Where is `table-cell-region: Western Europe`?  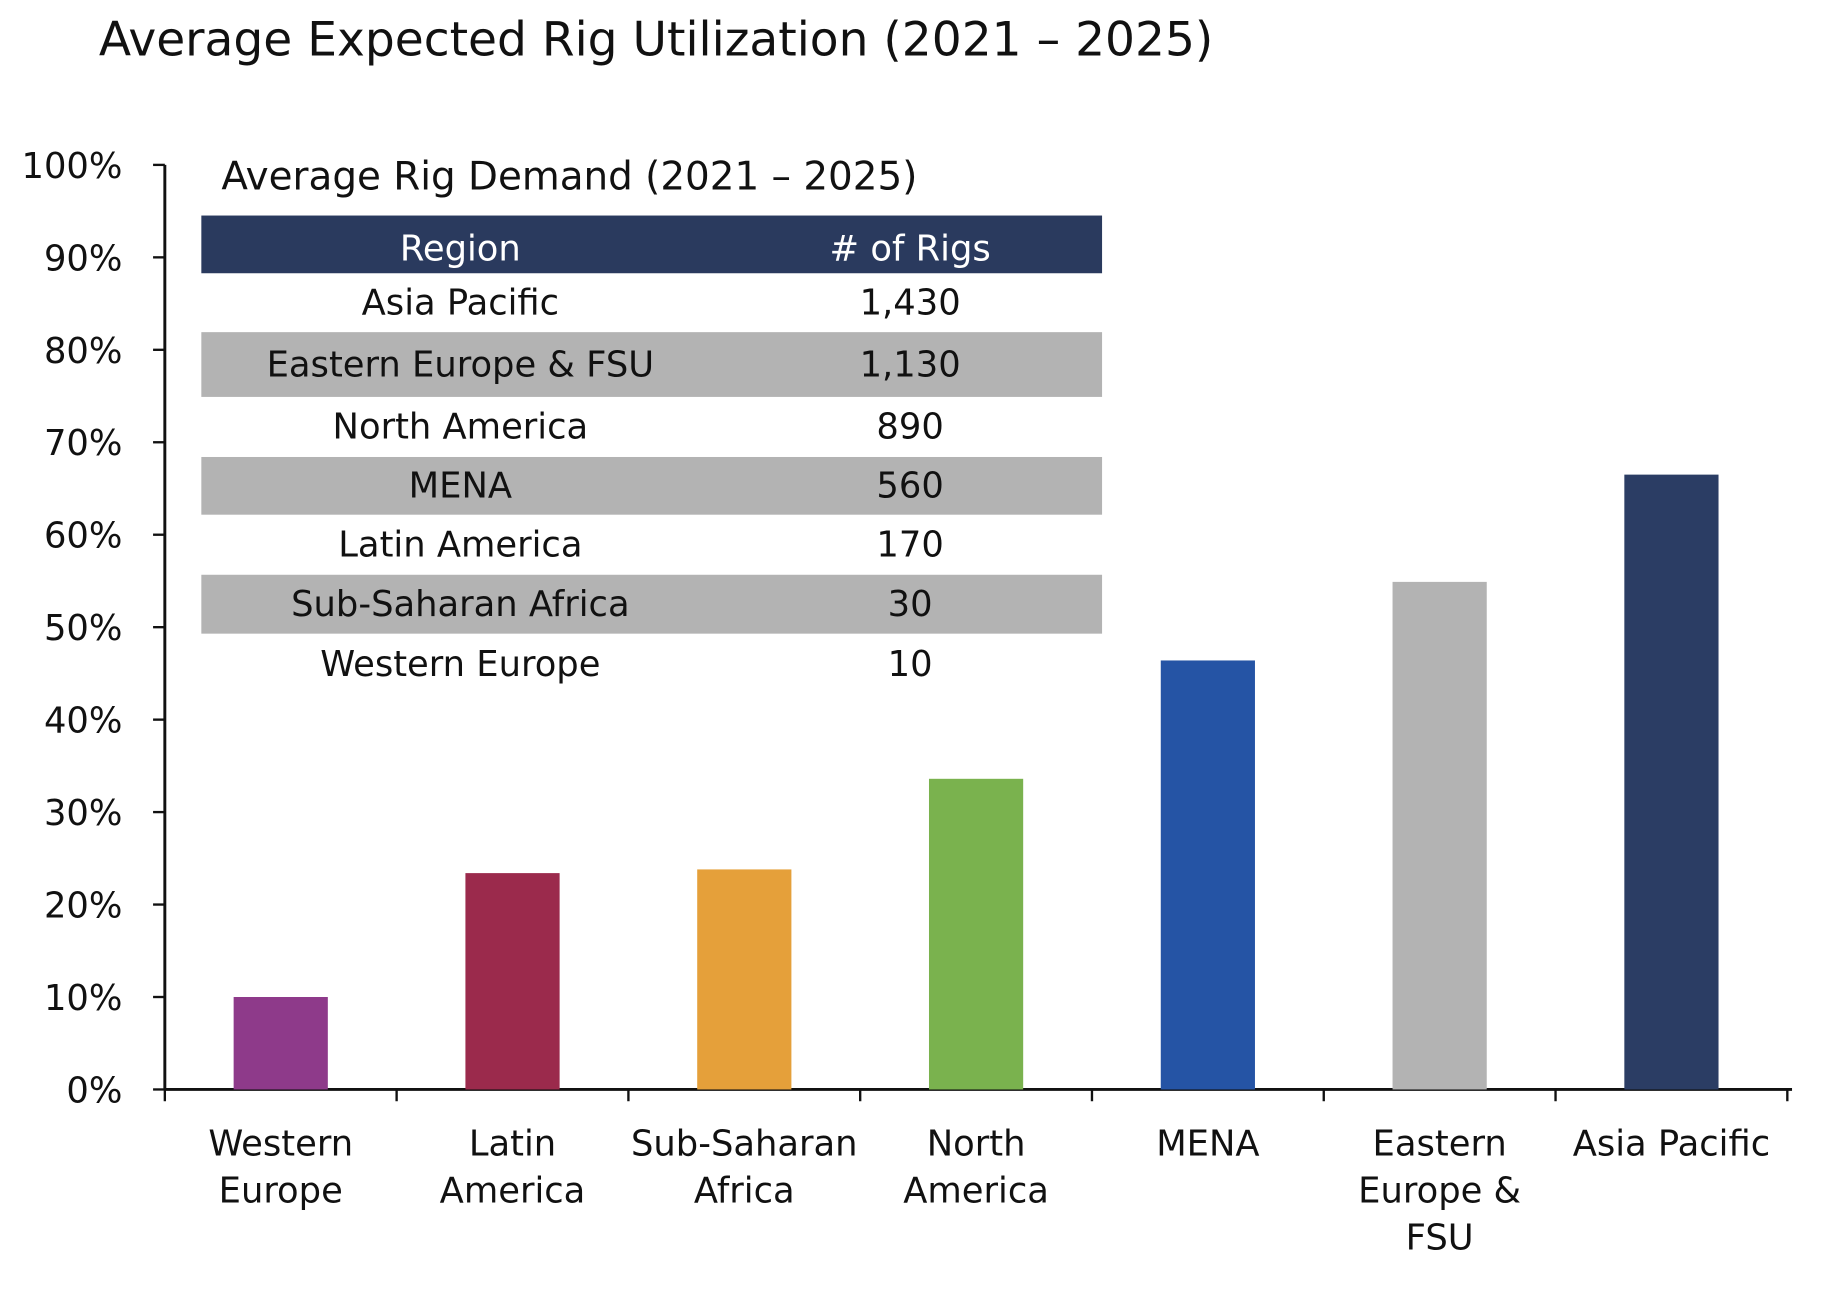
table-cell-region: Western Europe is located at coordinates (460, 664).